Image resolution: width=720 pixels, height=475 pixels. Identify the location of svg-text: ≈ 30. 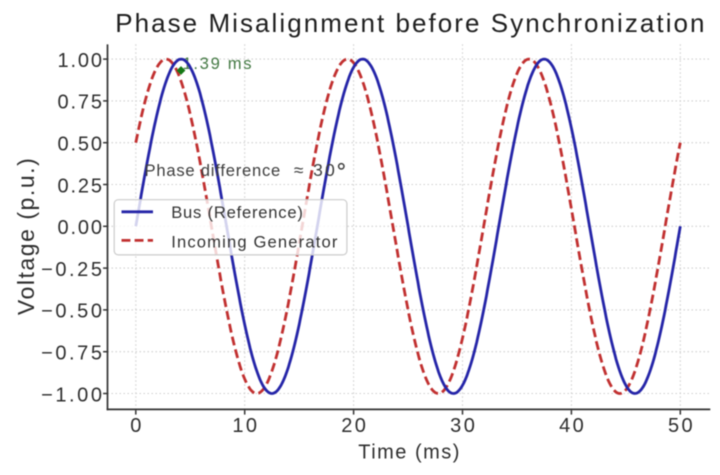
(315, 170).